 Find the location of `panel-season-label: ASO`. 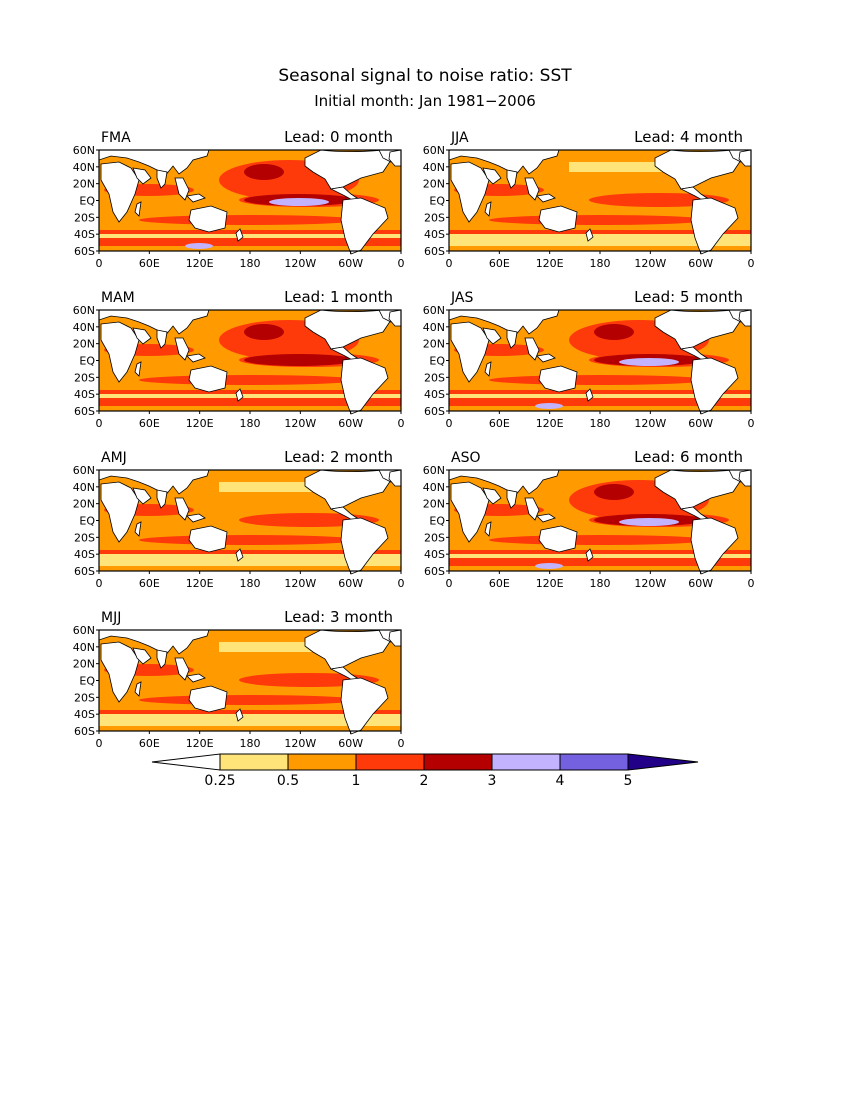

panel-season-label: ASO is located at coordinates (465, 458).